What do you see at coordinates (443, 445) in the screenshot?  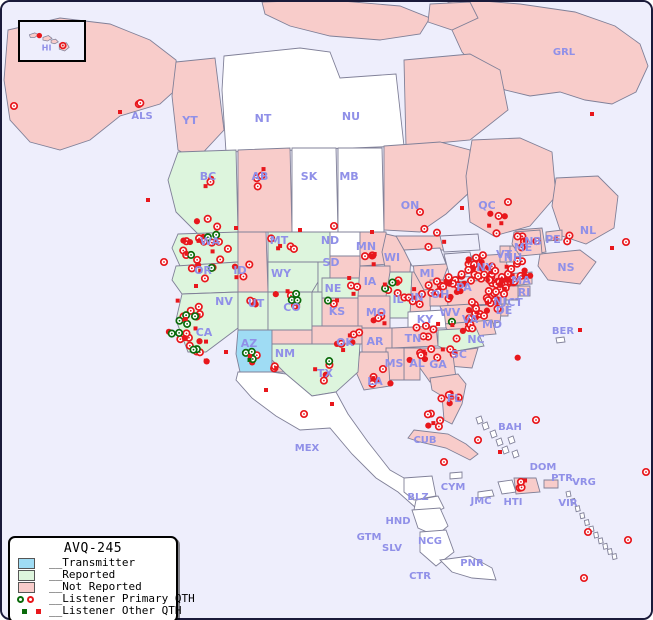 I see `cuba` at bounding box center [443, 445].